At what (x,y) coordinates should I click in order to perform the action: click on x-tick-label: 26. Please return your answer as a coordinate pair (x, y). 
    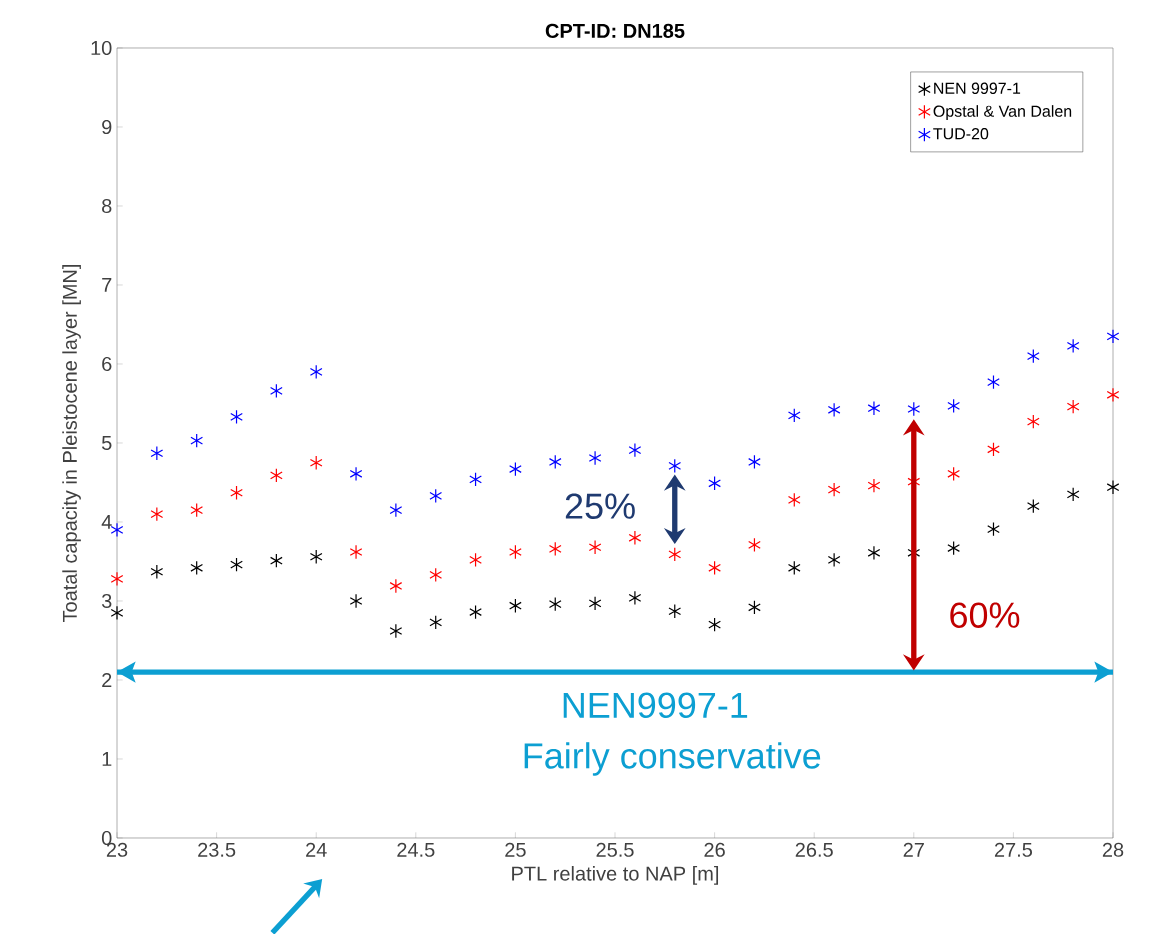
    Looking at the image, I should click on (714, 849).